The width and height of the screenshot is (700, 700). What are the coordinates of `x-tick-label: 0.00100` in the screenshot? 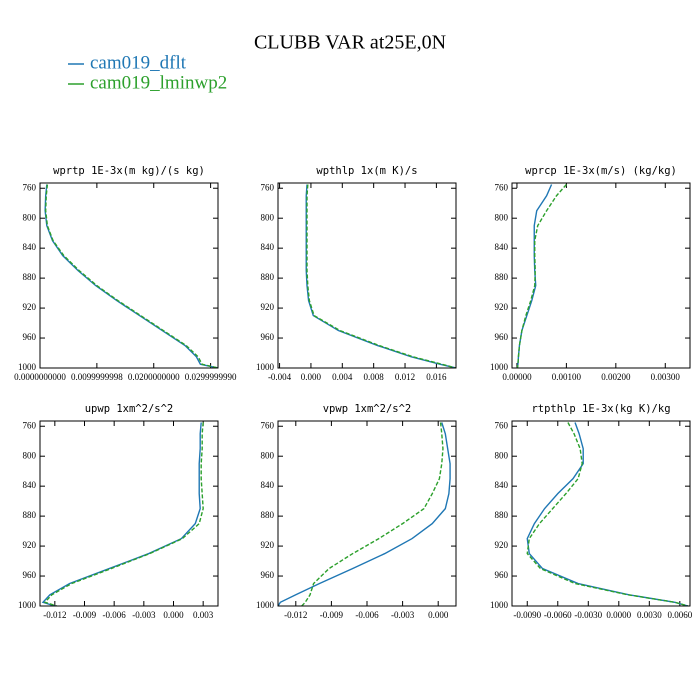 It's located at (567, 377).